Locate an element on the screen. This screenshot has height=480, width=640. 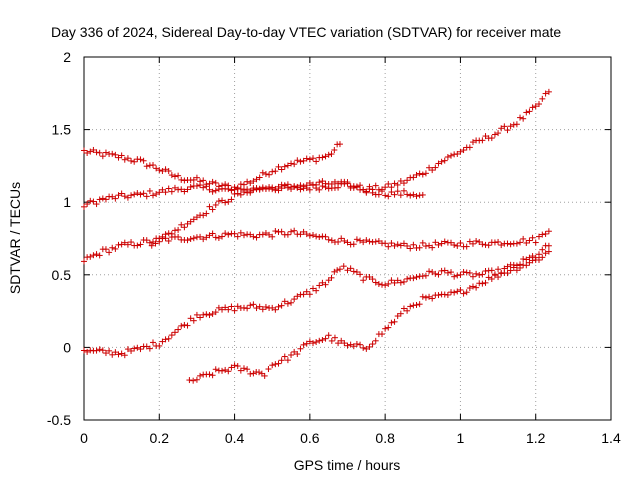
y-tick-label: 1 is located at coordinates (67, 202).